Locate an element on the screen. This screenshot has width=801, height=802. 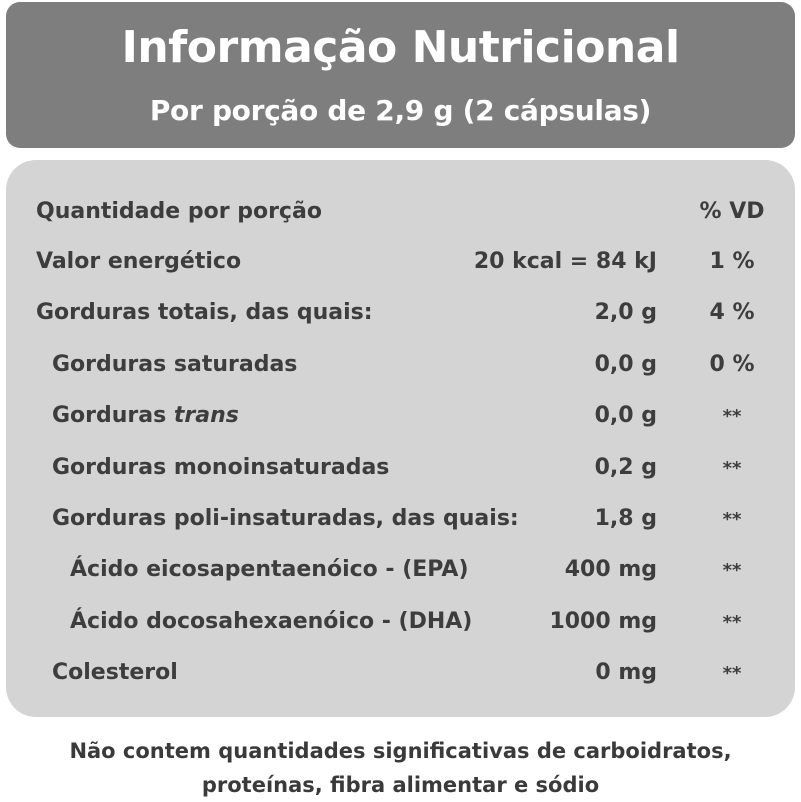
label-title: Informação Nutricional is located at coordinates (400, 47).